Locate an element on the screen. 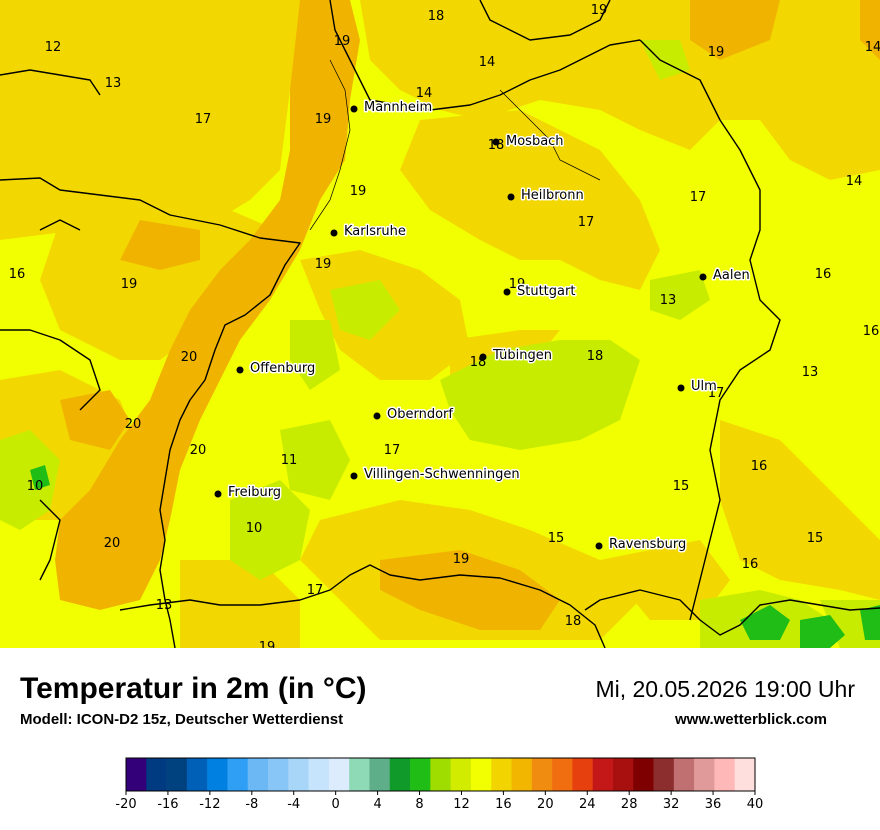  city-mosbach: Mosbach is located at coordinates (528, 142).